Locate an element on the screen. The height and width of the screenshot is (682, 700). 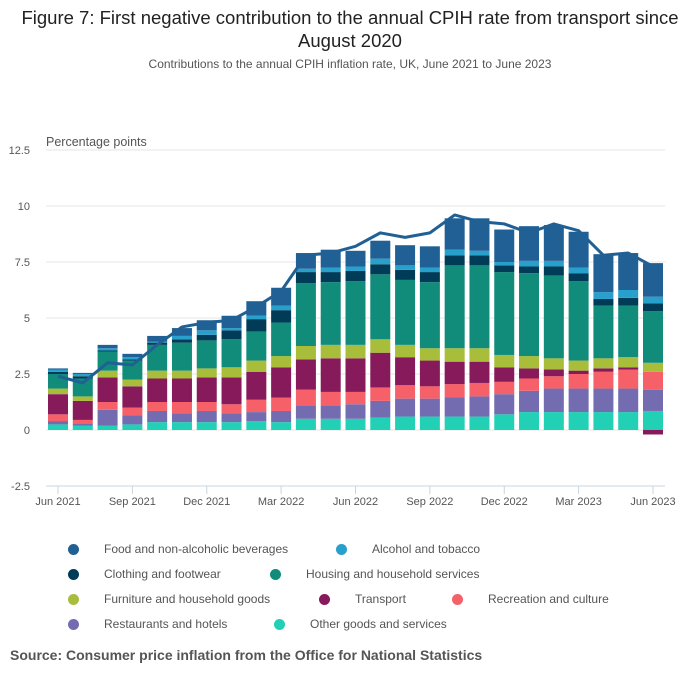
legend-item-restaurants: Restaurants and hotels is located at coordinates (147, 624).